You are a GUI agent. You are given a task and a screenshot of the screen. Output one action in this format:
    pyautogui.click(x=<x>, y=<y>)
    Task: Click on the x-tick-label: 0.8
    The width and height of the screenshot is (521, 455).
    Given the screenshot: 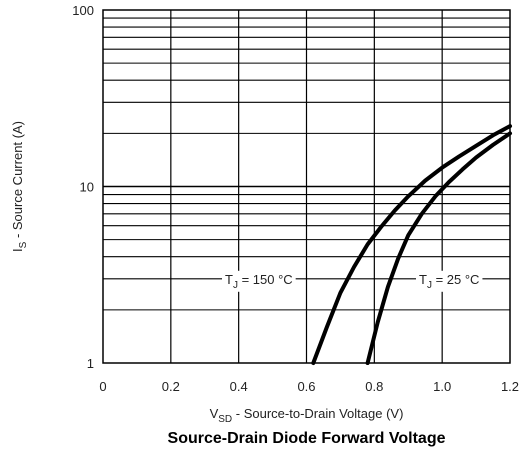 What is the action you would take?
    pyautogui.click(x=374, y=386)
    